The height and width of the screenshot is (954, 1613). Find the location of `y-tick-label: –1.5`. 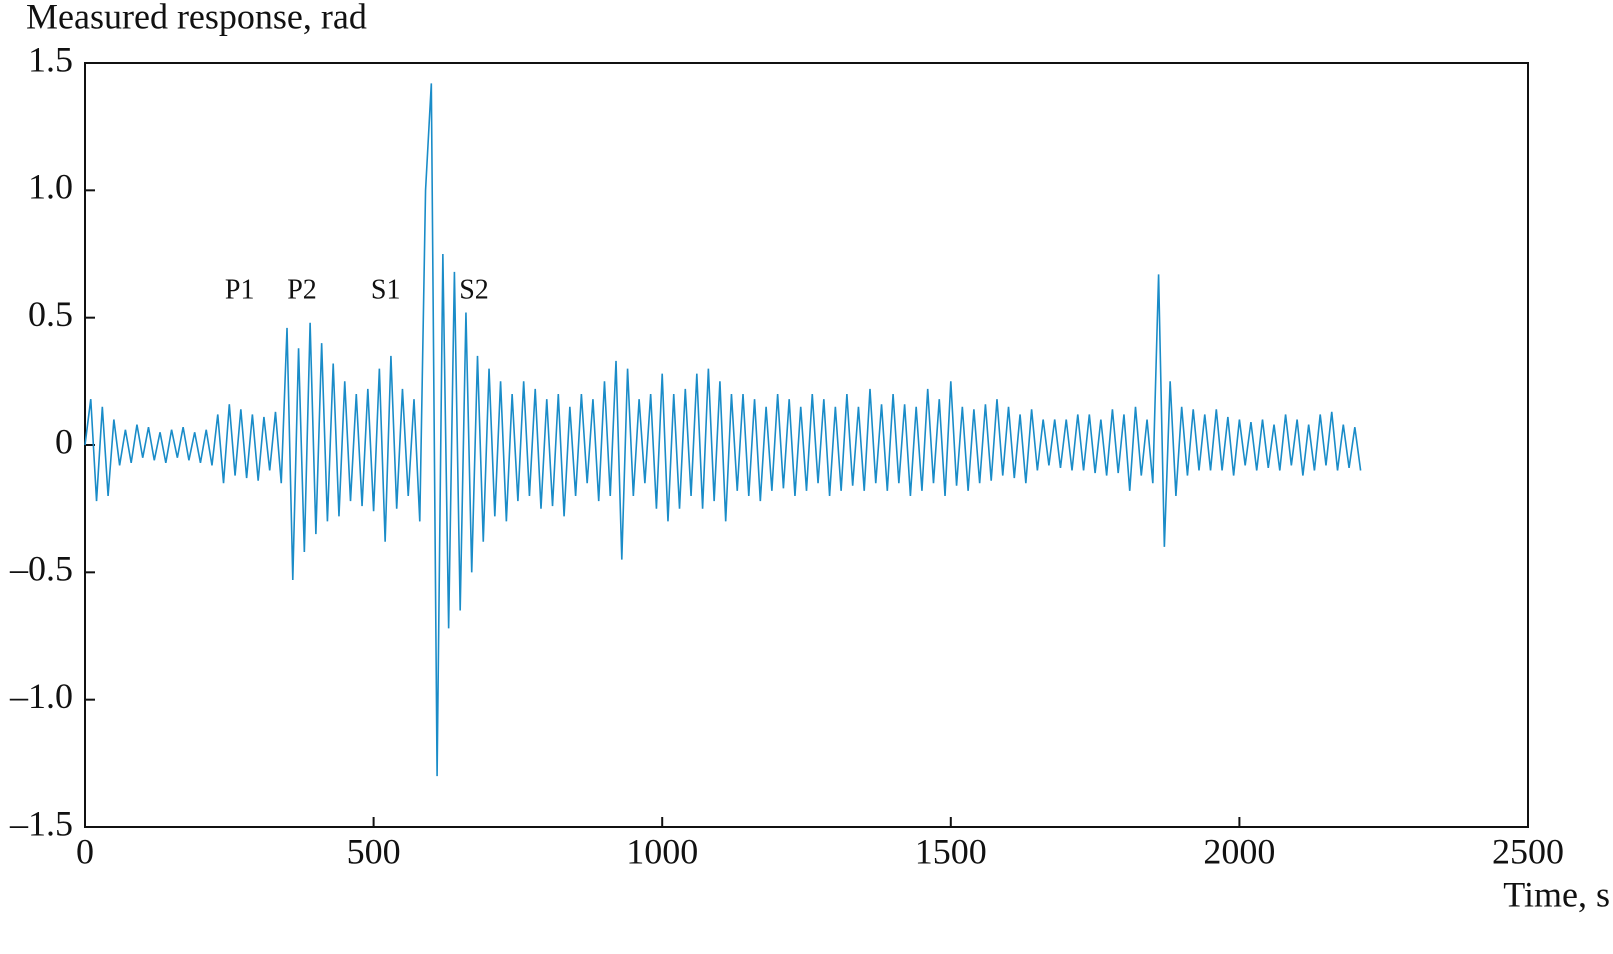

y-tick-label: –1.5 is located at coordinates (41, 823).